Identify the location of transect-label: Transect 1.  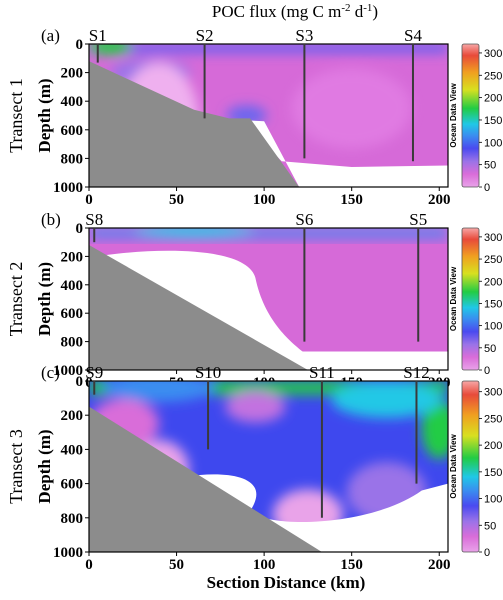
(16, 115).